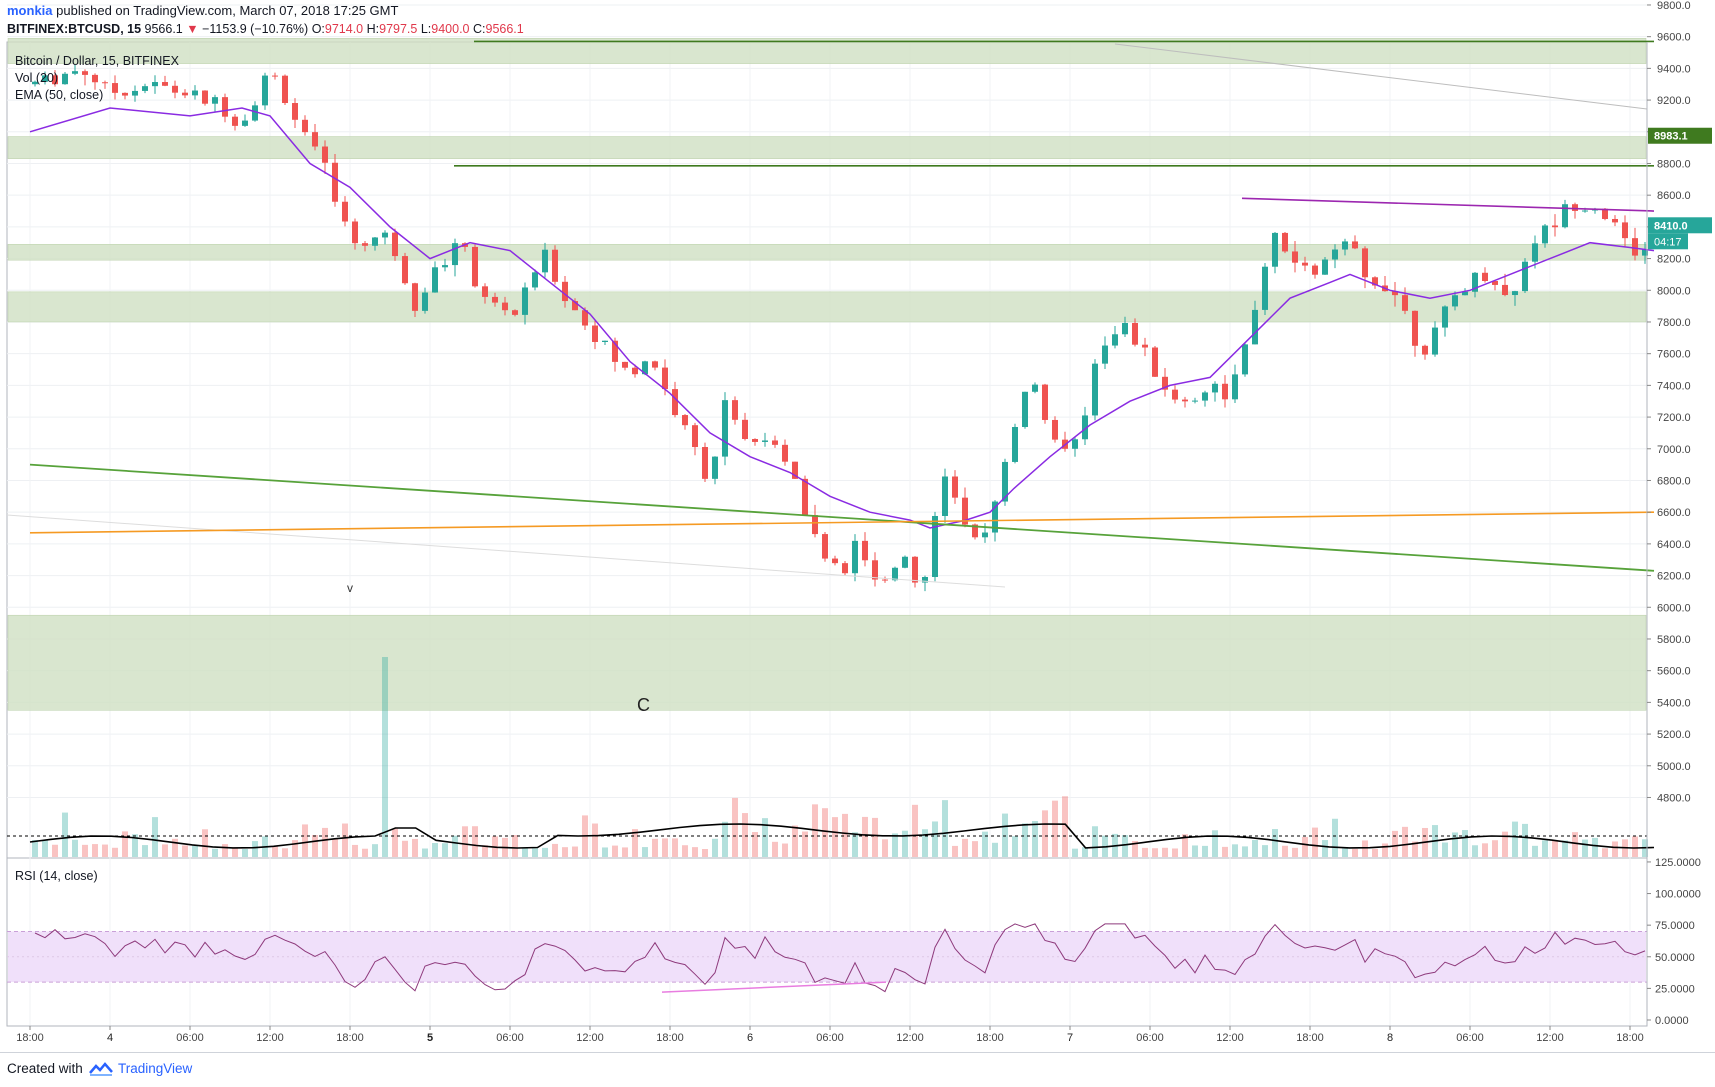  What do you see at coordinates (1674, 69) in the screenshot?
I see `price-tick-label: 9400.0` at bounding box center [1674, 69].